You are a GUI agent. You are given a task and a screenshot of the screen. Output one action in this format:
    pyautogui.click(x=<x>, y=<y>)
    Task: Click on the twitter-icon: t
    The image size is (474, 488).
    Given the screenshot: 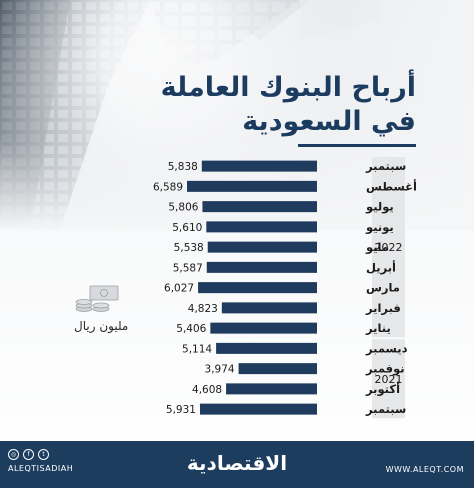 What is the action you would take?
    pyautogui.click(x=43, y=454)
    